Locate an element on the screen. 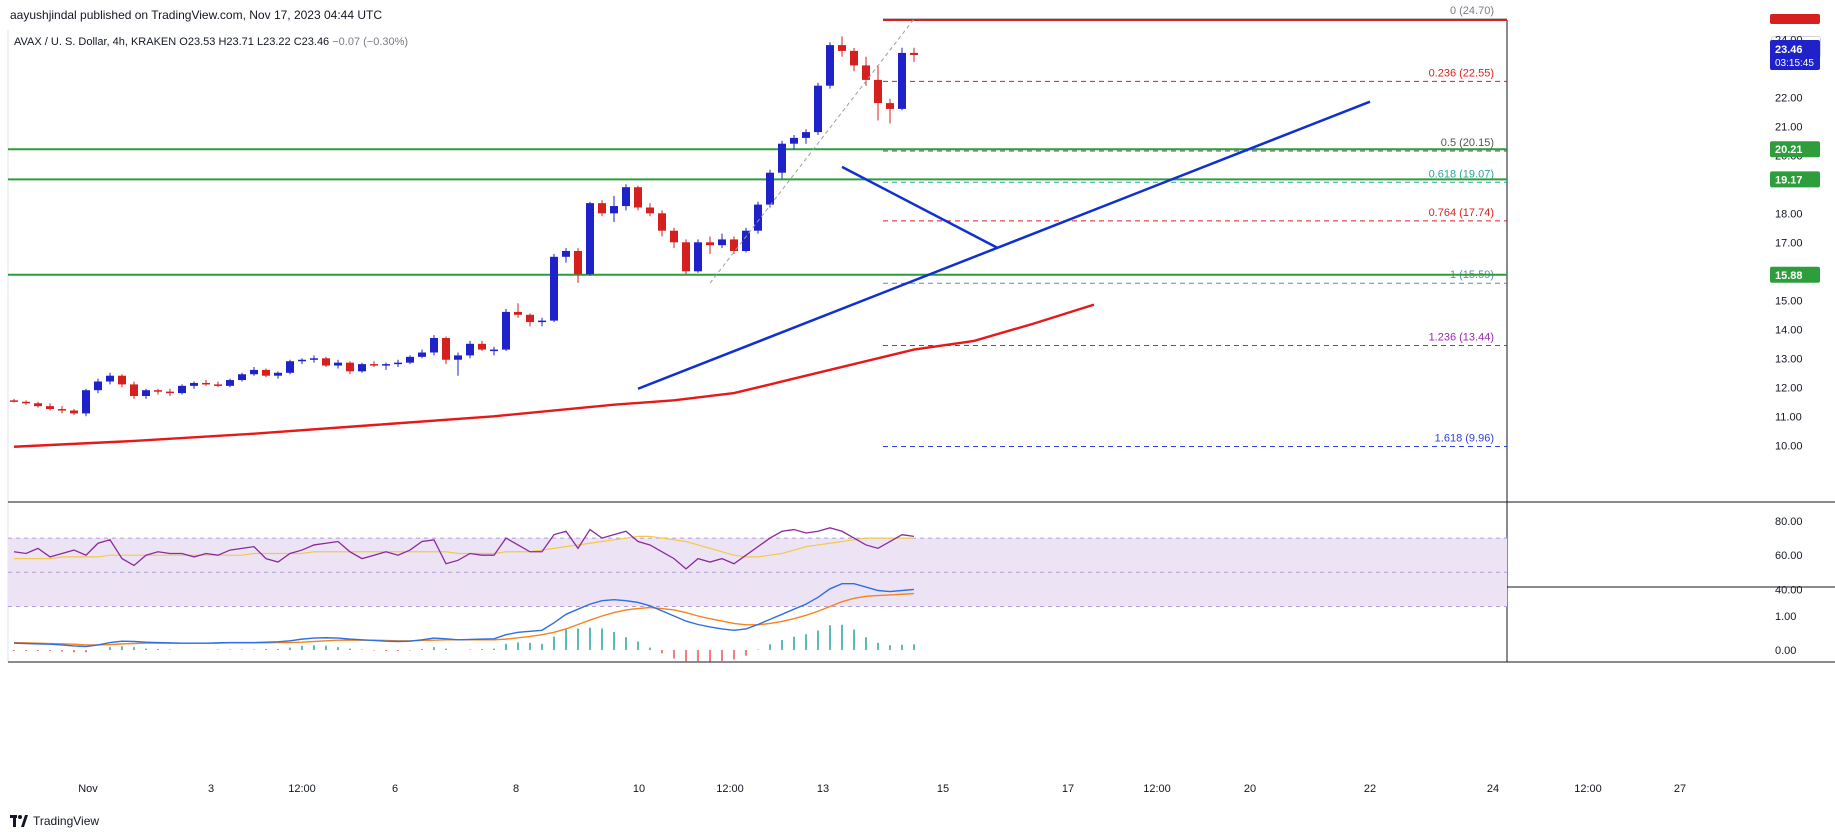 This screenshot has width=1835, height=839. rsi-signal-line is located at coordinates (464, 547).